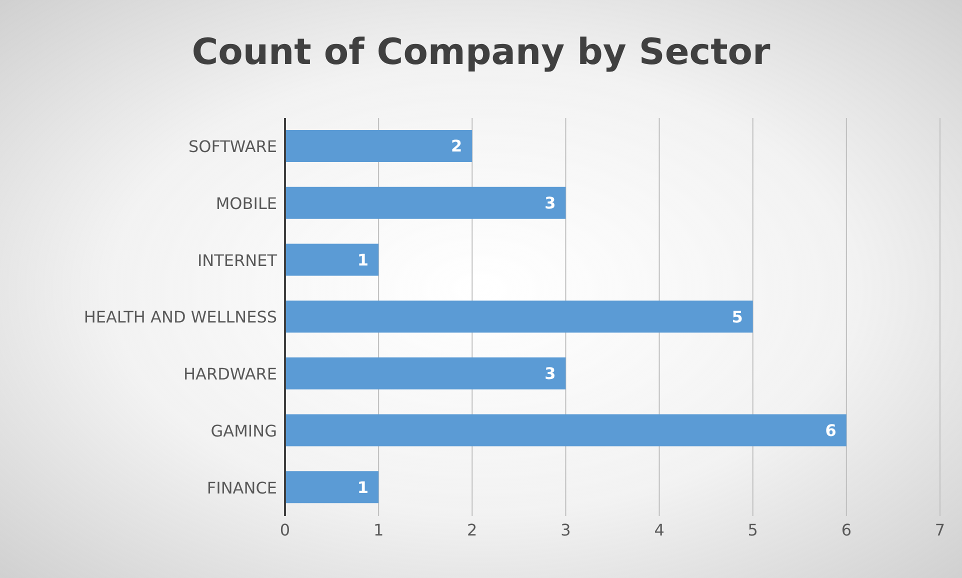  I want to click on x-tick-label: 6, so click(846, 530).